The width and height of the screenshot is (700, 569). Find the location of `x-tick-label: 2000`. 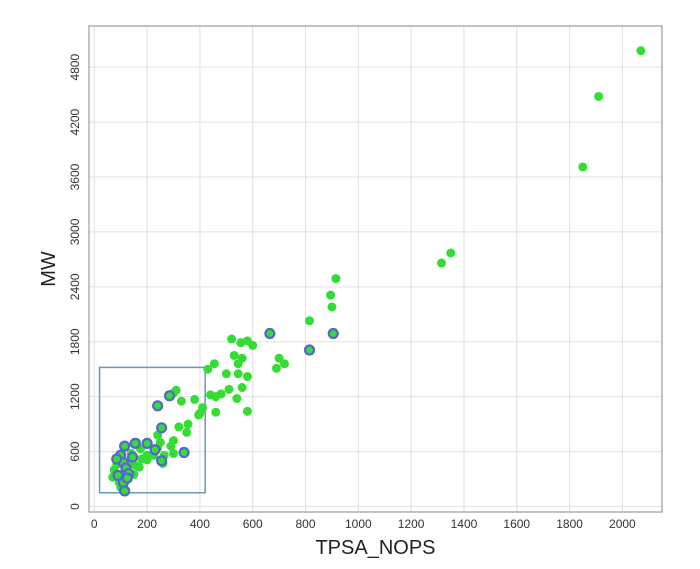

x-tick-label: 2000 is located at coordinates (622, 524).